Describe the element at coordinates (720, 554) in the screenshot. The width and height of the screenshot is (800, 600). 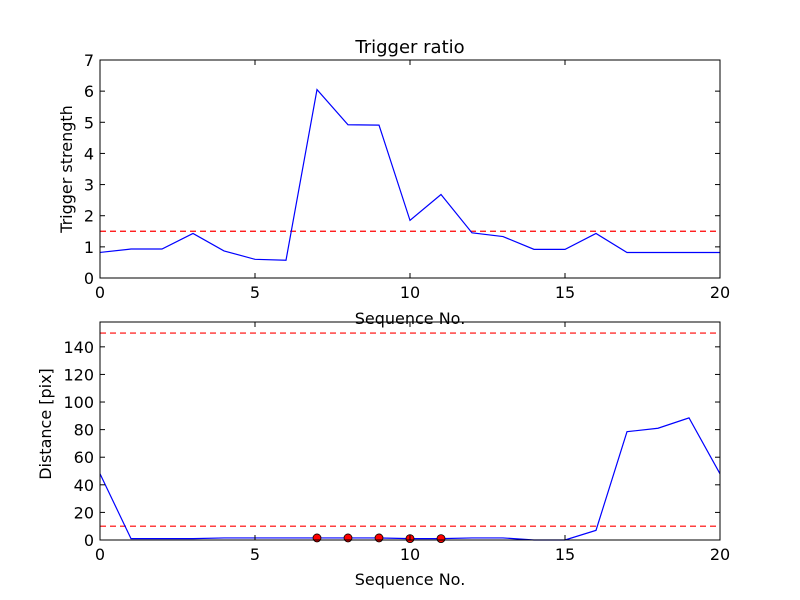
I see `bottom-x-tick-label: 20` at that location.